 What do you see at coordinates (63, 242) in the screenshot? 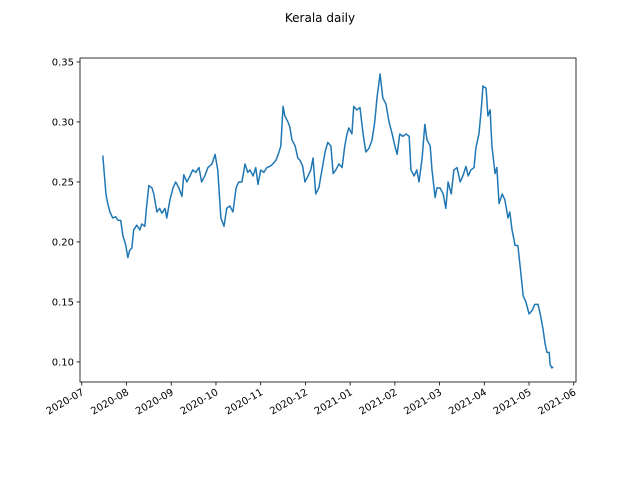
I see `y-tick-label: 0.20` at bounding box center [63, 242].